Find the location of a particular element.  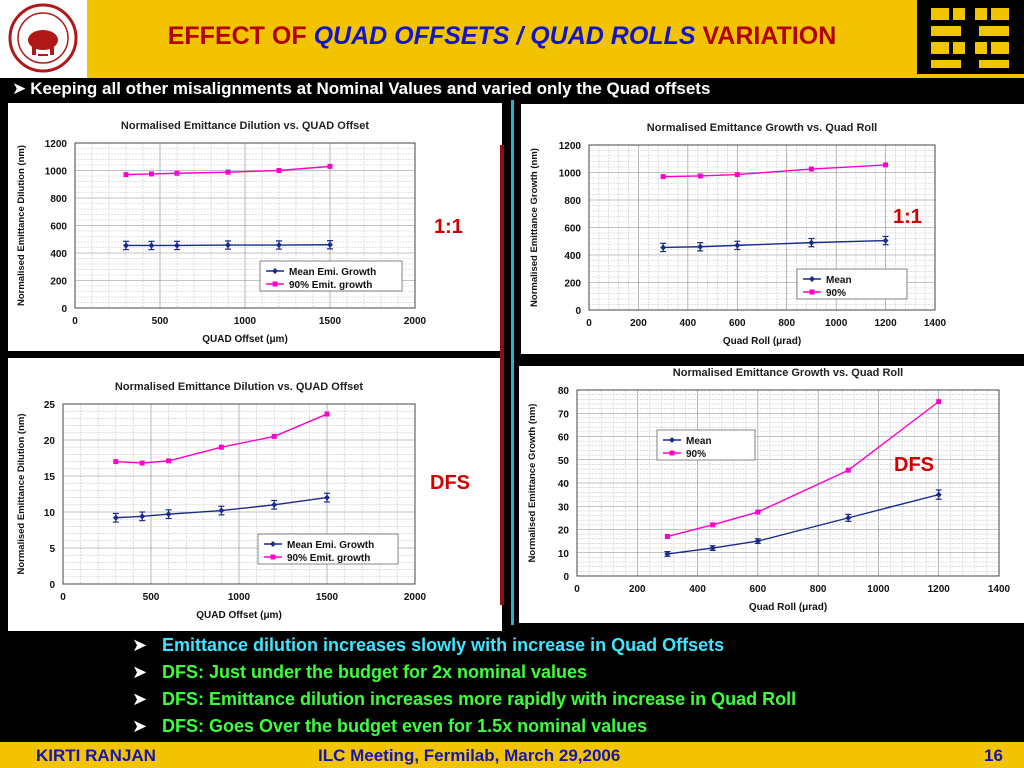

y-axis-label: Normalised Emittance Growth (nm) is located at coordinates (532, 483).